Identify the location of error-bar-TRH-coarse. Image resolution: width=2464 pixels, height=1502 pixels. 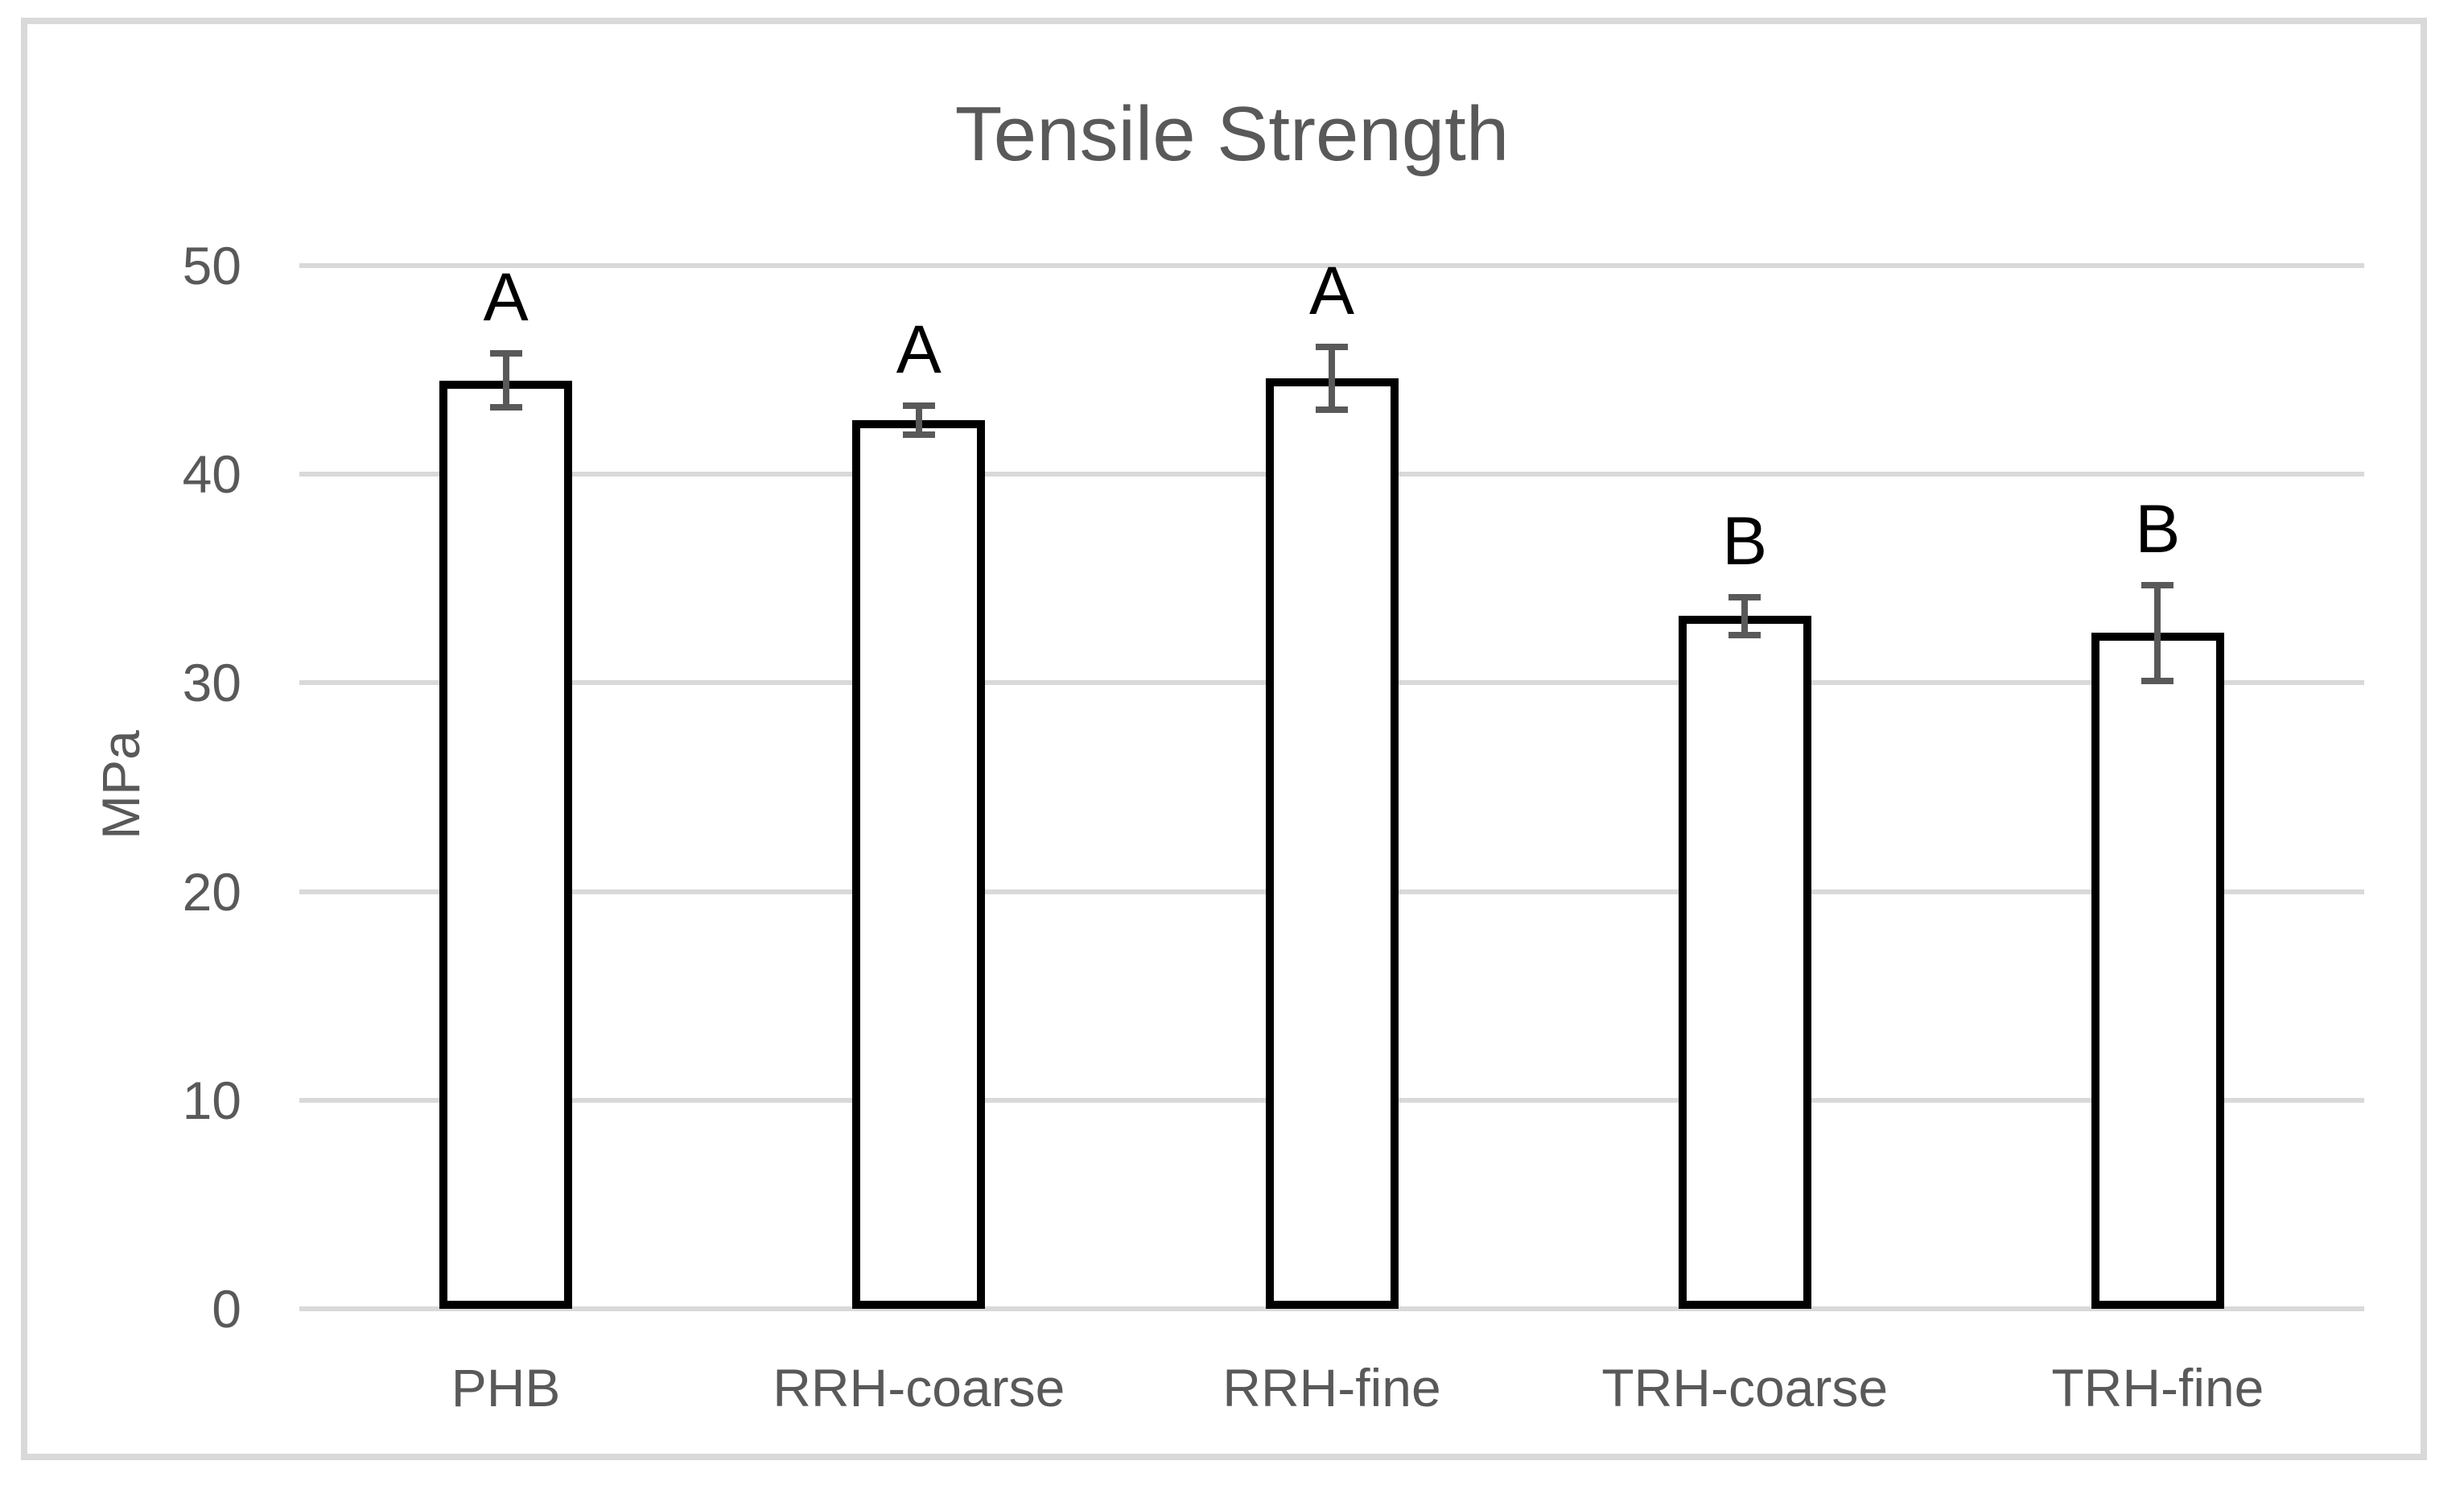
(1745, 616).